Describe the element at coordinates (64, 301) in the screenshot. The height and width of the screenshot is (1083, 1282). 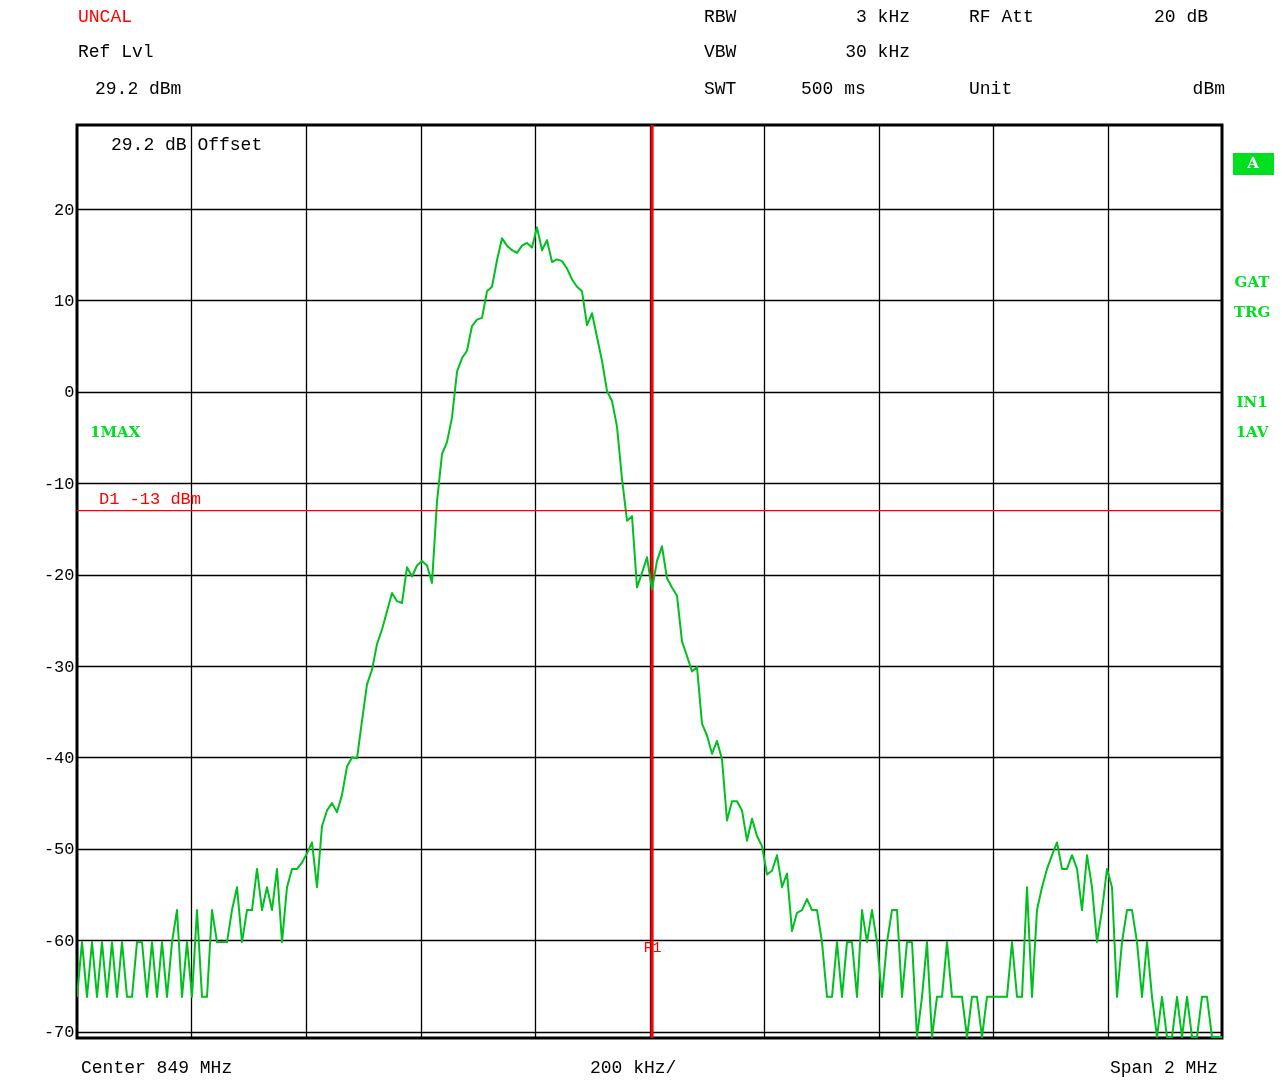
I see `y-tick-label: 10` at that location.